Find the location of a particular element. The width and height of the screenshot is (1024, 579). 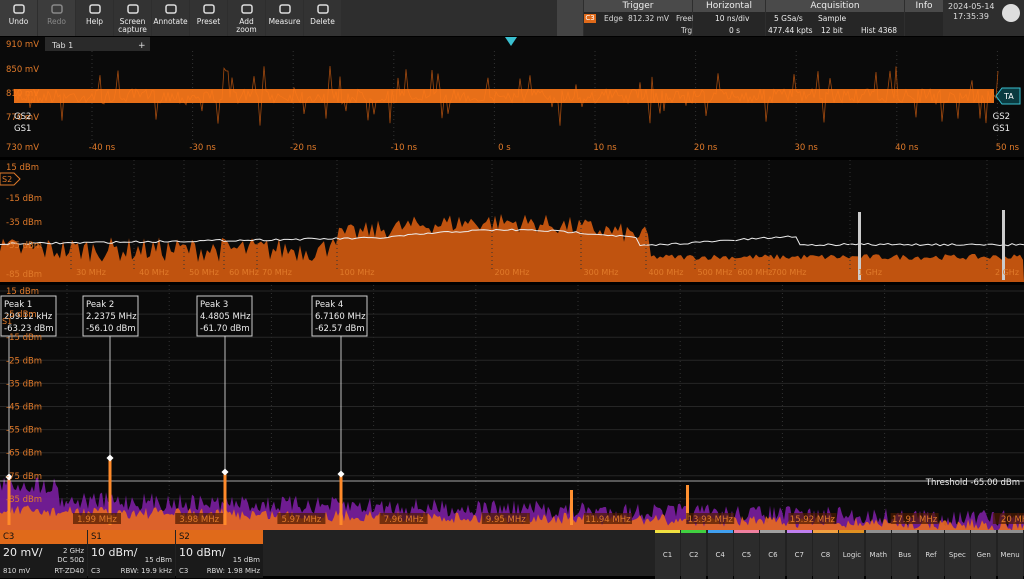

side-button-label: C5 is located at coordinates (746, 555).